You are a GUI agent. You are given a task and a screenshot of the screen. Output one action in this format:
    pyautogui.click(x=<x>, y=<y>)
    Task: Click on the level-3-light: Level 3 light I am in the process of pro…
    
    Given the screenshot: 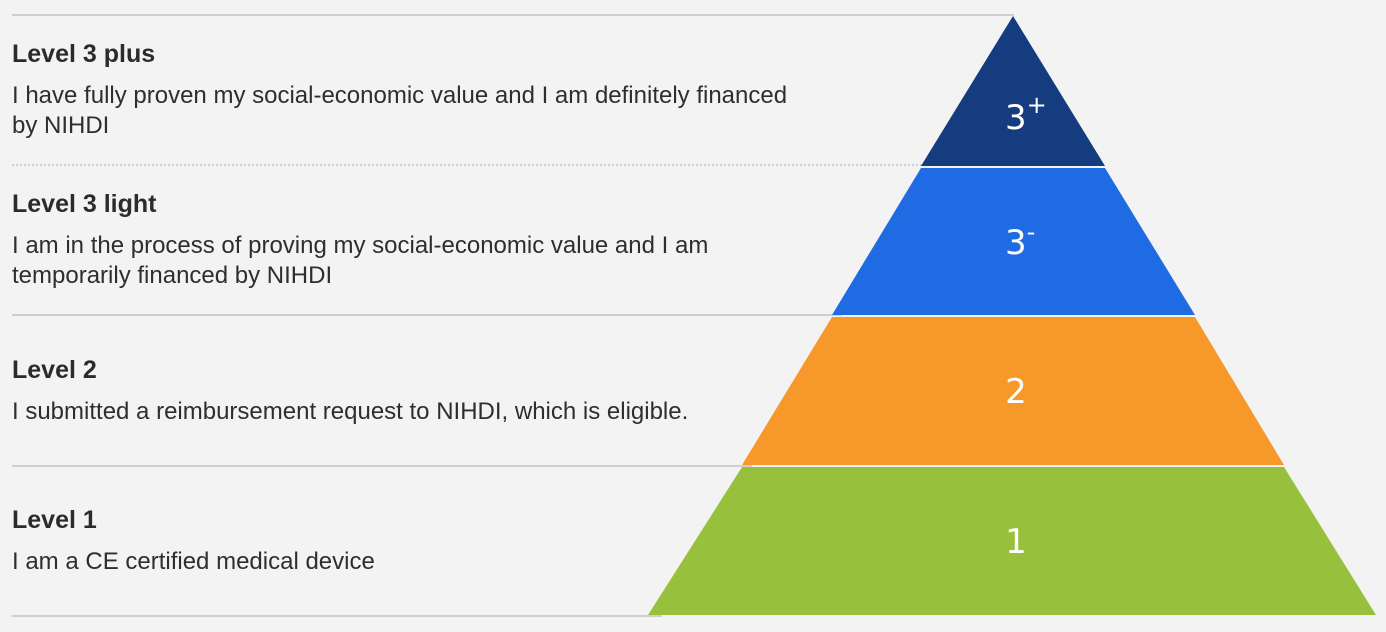 What is the action you would take?
    pyautogui.click(x=412, y=240)
    